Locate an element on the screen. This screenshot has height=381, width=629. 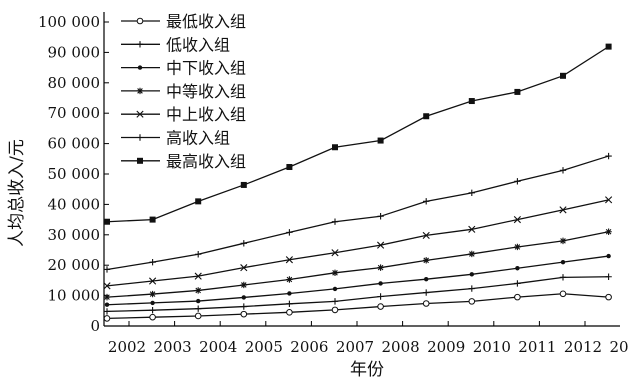
legend-label: 中下收入组 is located at coordinates (206, 68).